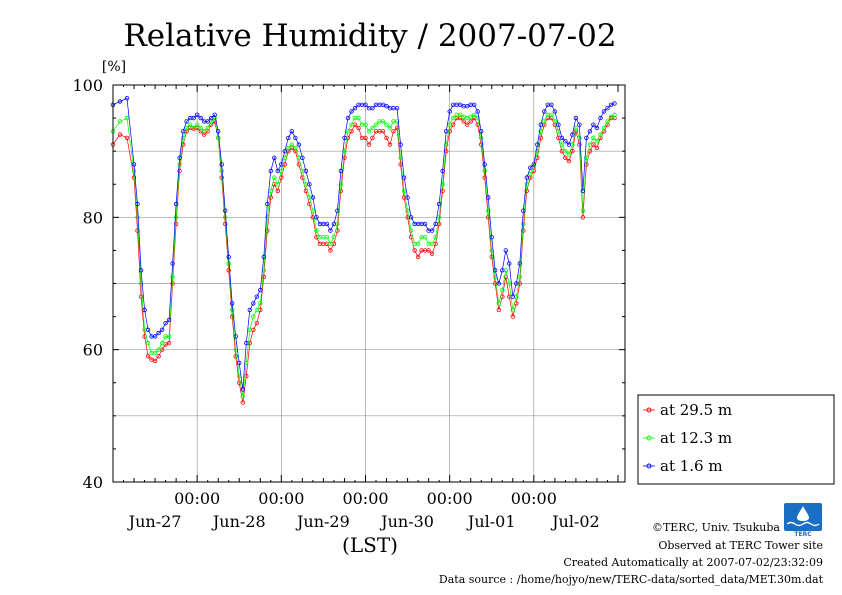 This screenshot has width=842, height=595. Describe the element at coordinates (575, 521) in the screenshot. I see `x-date-label: Jul-02` at that location.